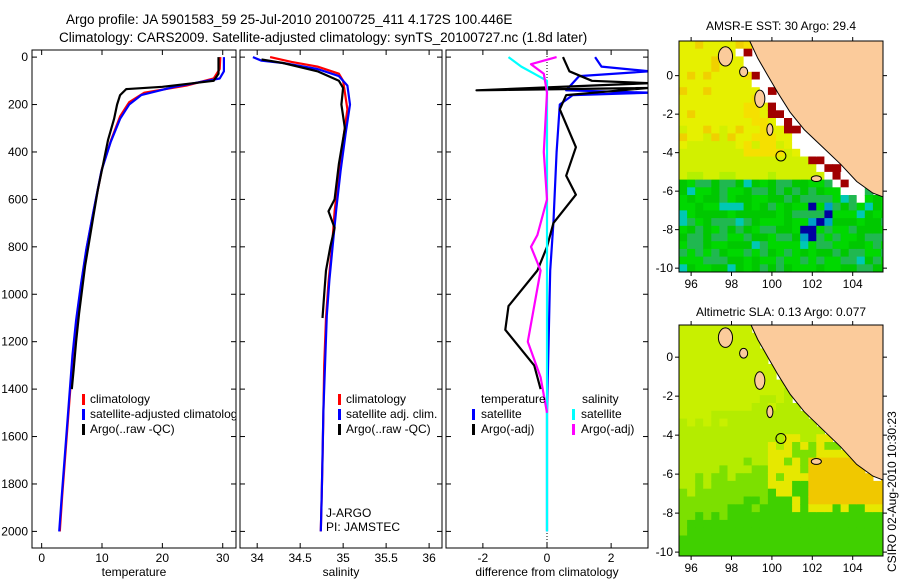 Image resolution: width=900 pixels, height=585 pixels. I want to click on y-tick-label: 1200, so click(14, 342).